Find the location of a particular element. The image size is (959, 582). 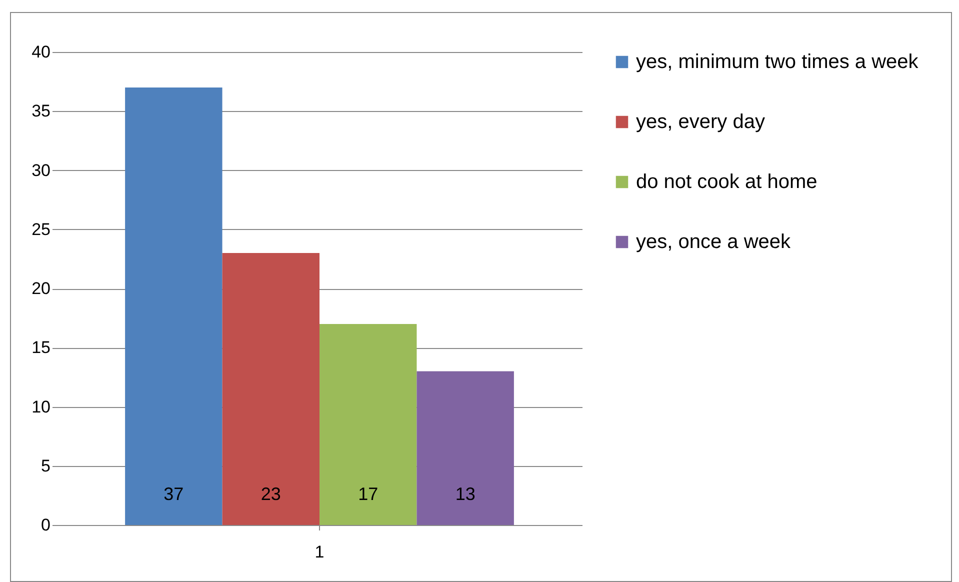

y-tick-label: 0 is located at coordinates (45, 525).